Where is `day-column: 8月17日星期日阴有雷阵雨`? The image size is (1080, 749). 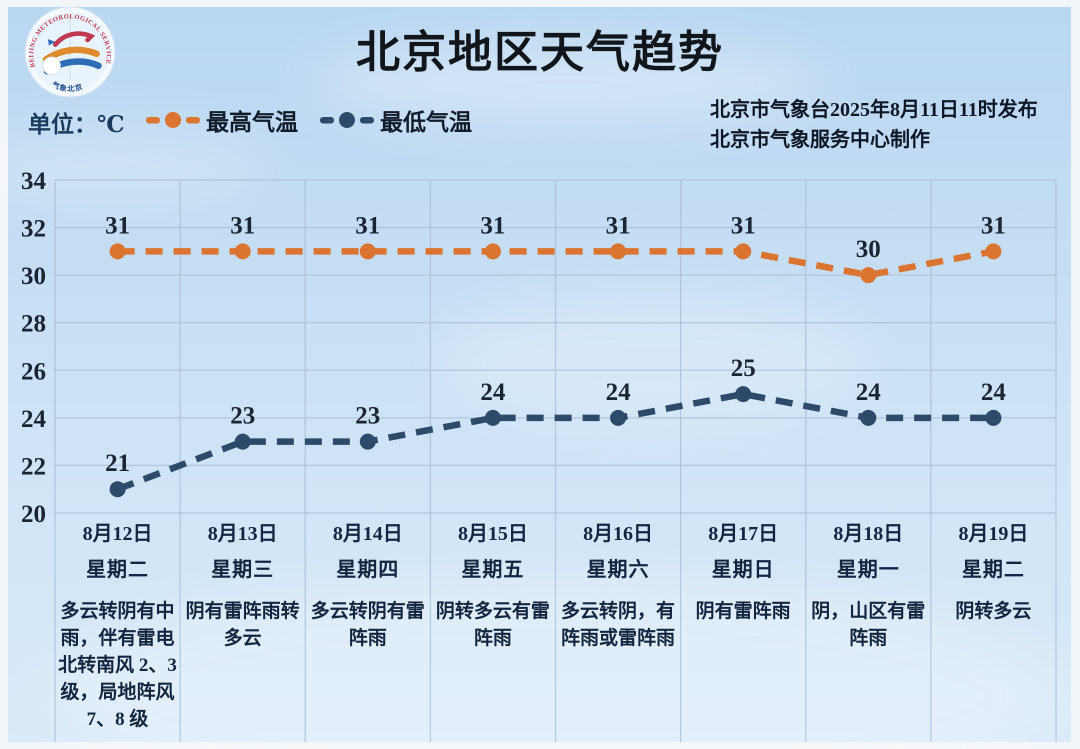
day-column: 8月17日星期日阴有雷阵雨 is located at coordinates (743, 573).